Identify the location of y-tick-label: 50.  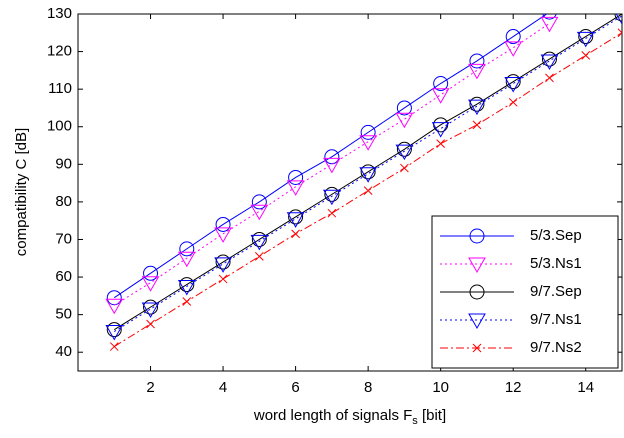
(63, 314).